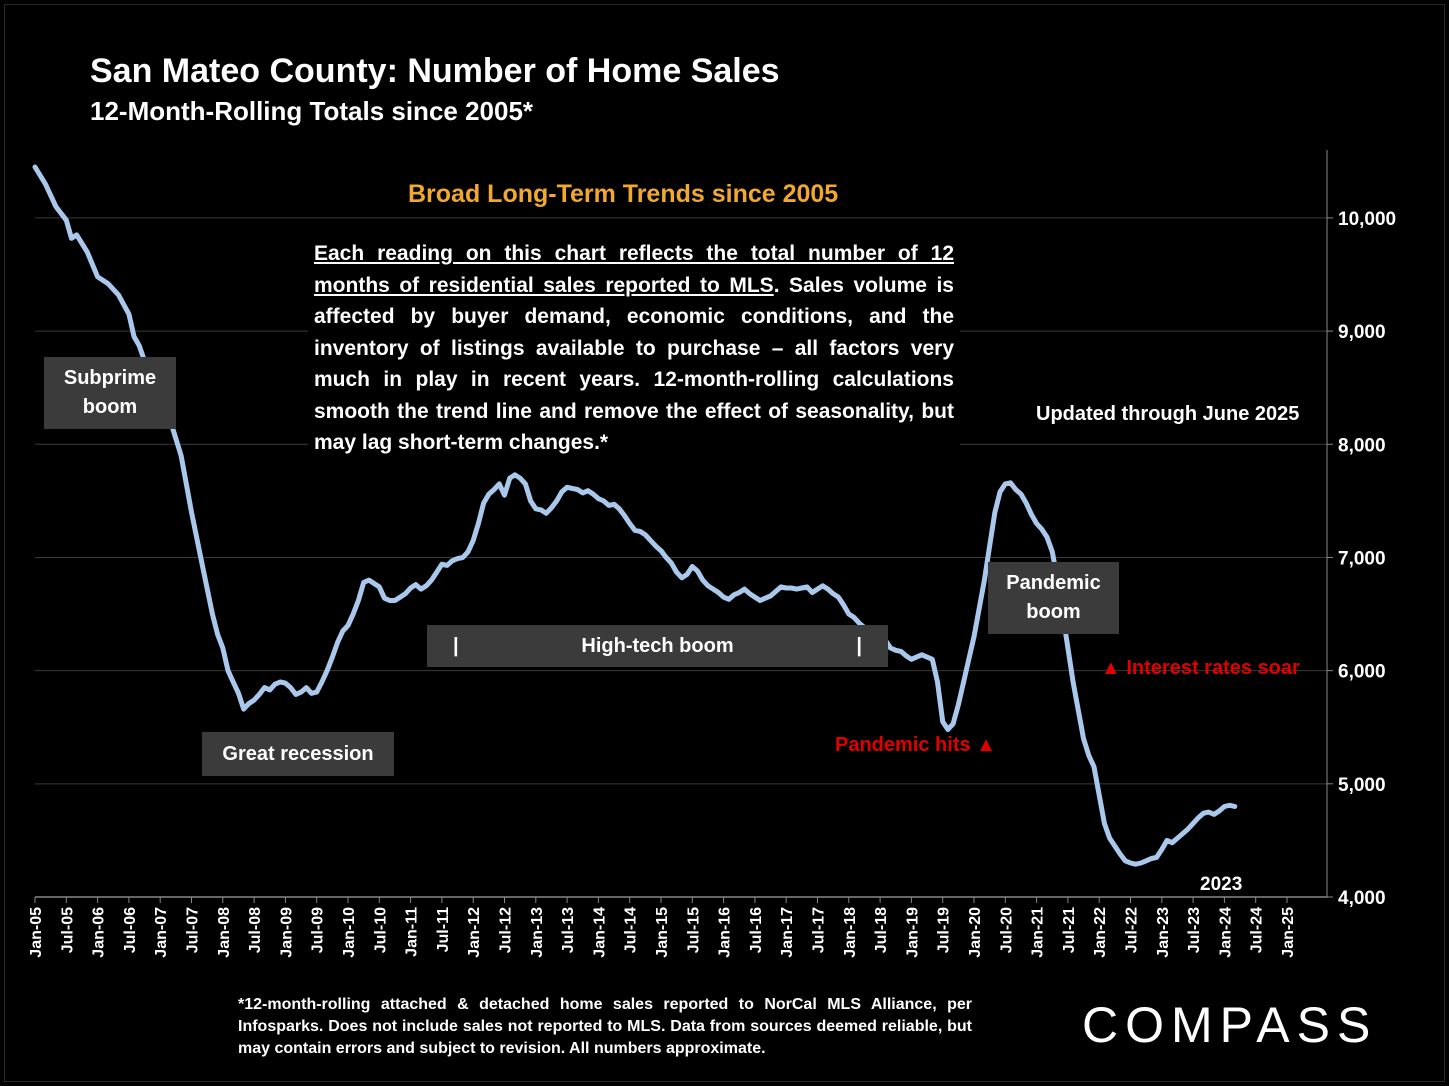  What do you see at coordinates (912, 932) in the screenshot?
I see `x-tick-label: Jan-19` at bounding box center [912, 932].